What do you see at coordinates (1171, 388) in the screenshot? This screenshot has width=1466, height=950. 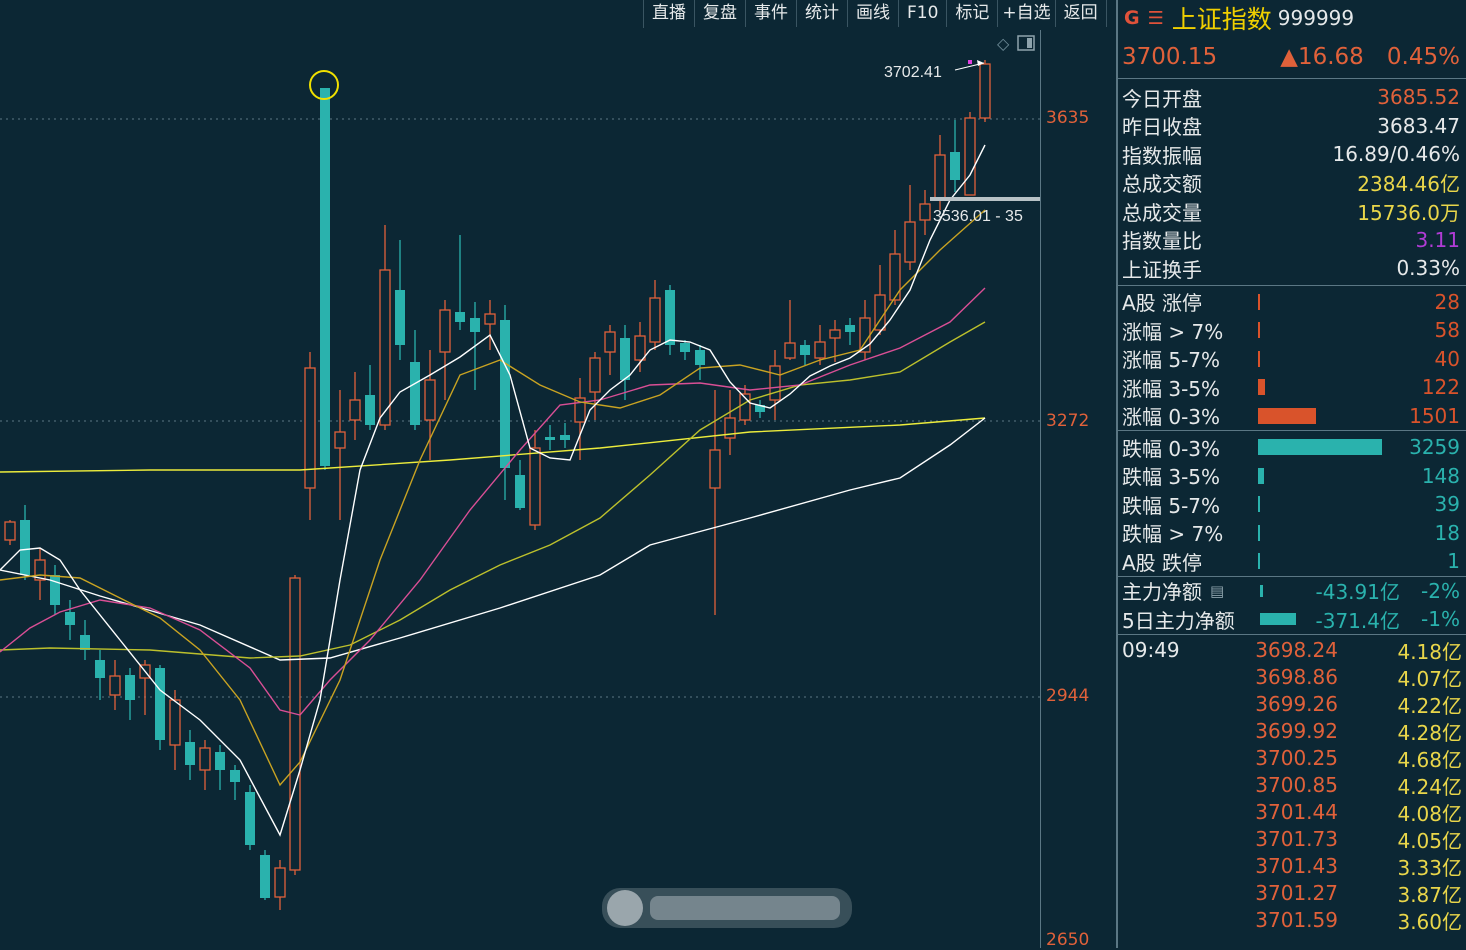 I see `breadth-label: 涨幅 3-5%` at bounding box center [1171, 388].